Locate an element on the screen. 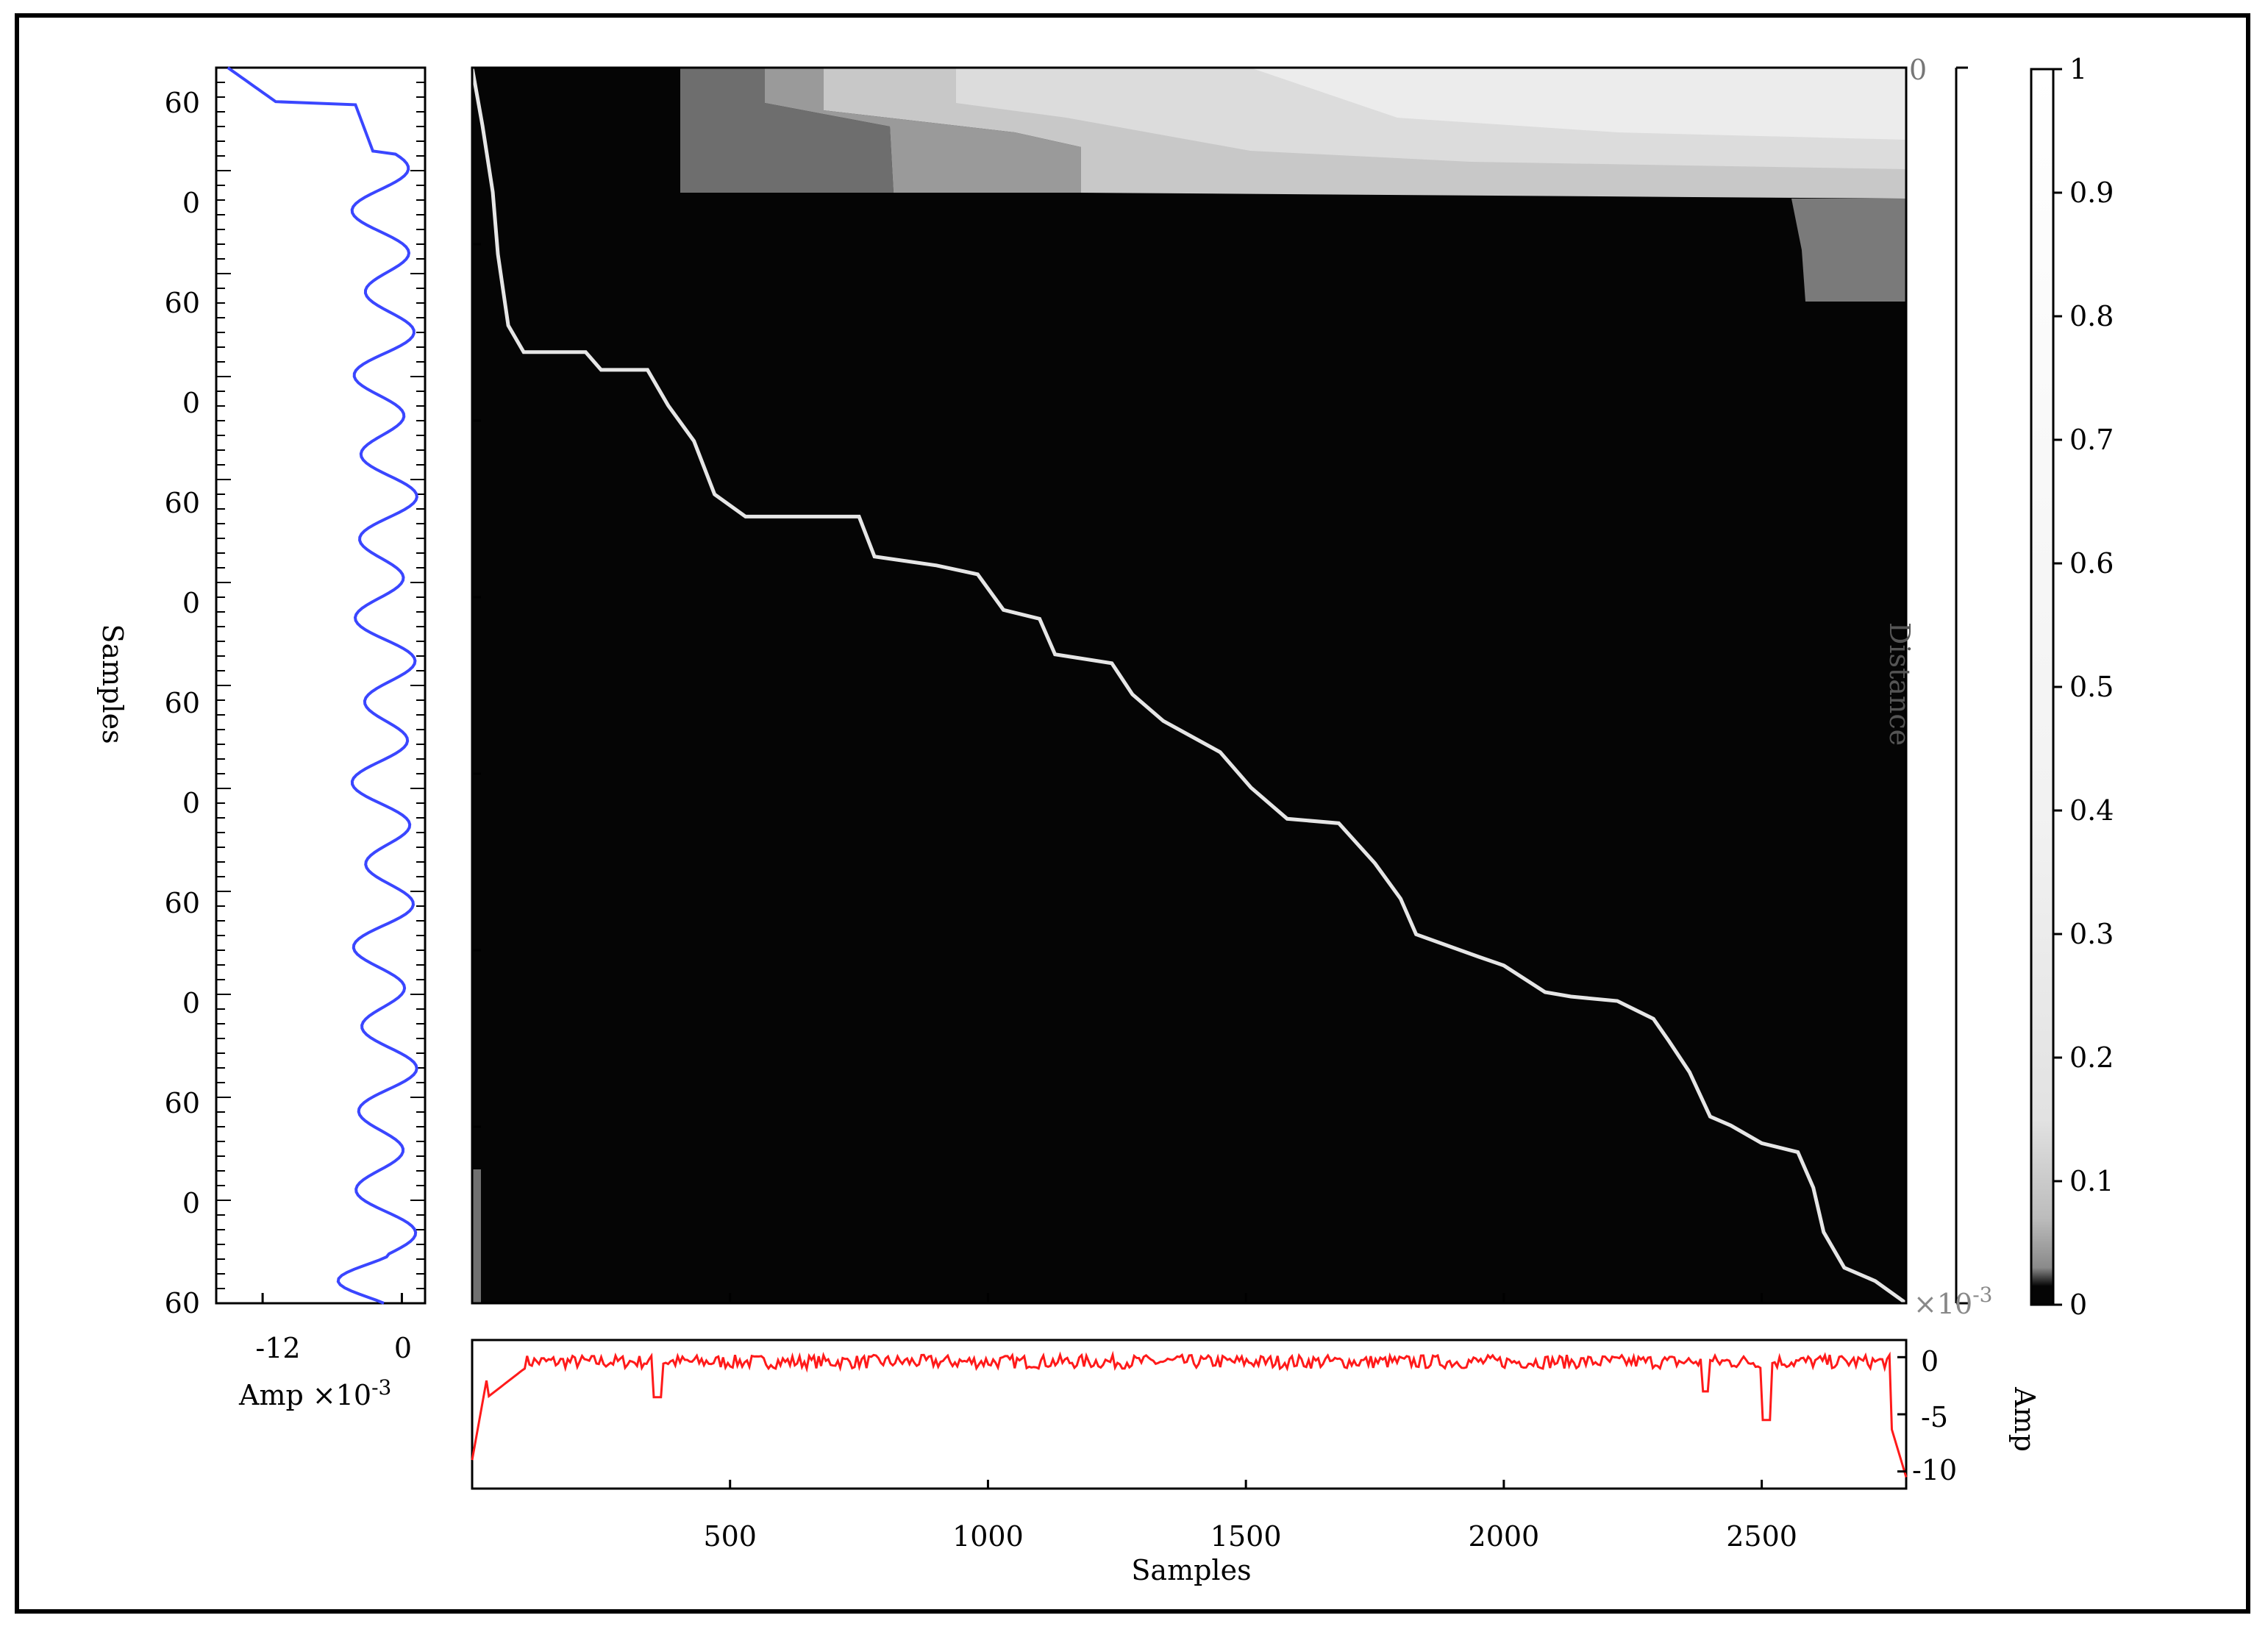 The width and height of the screenshot is (2268, 1632). x-tick-label: 1500 is located at coordinates (1246, 1536).